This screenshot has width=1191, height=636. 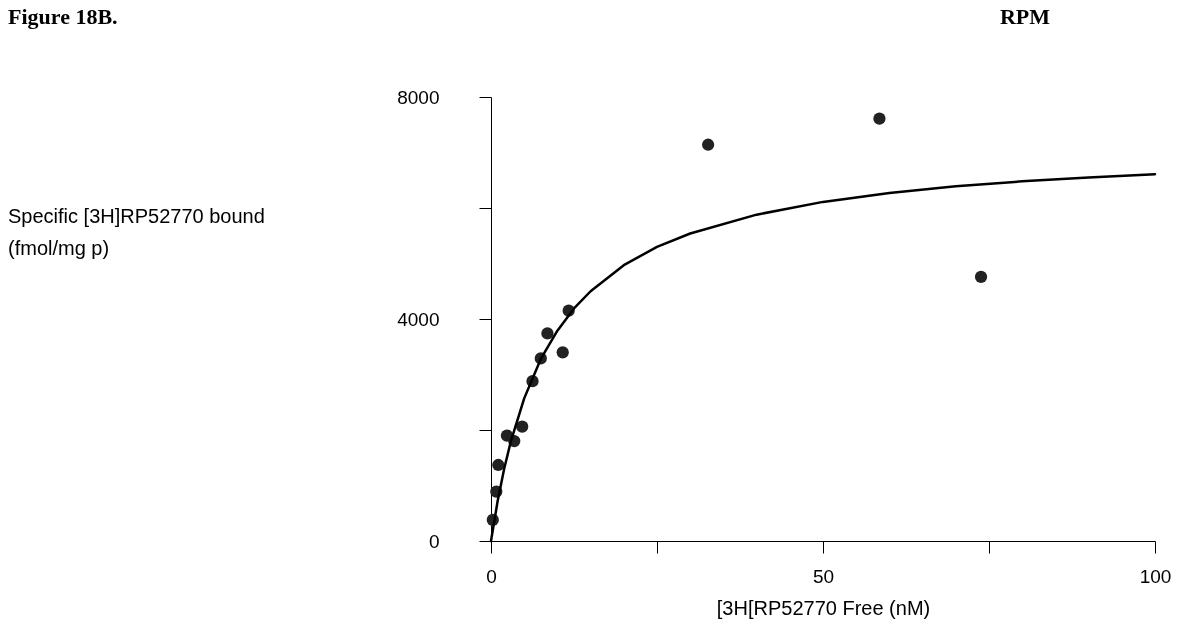 I want to click on x-tick-label: 50, so click(x=823, y=576).